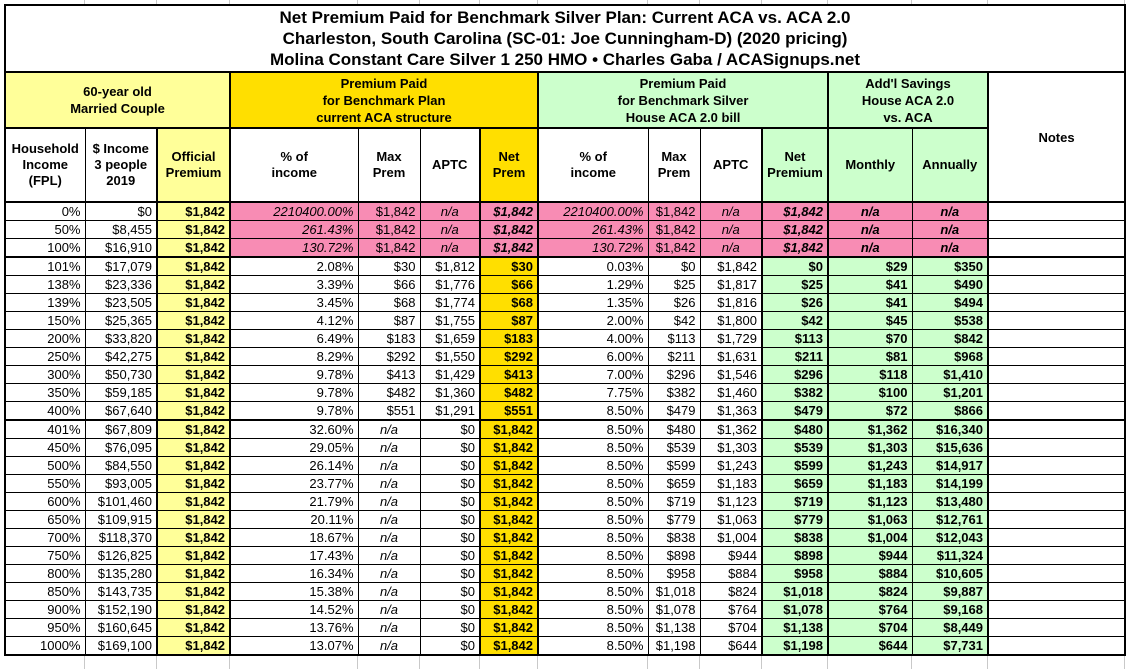  What do you see at coordinates (121, 392) in the screenshot?
I see `cell-income: $59,185` at bounding box center [121, 392].